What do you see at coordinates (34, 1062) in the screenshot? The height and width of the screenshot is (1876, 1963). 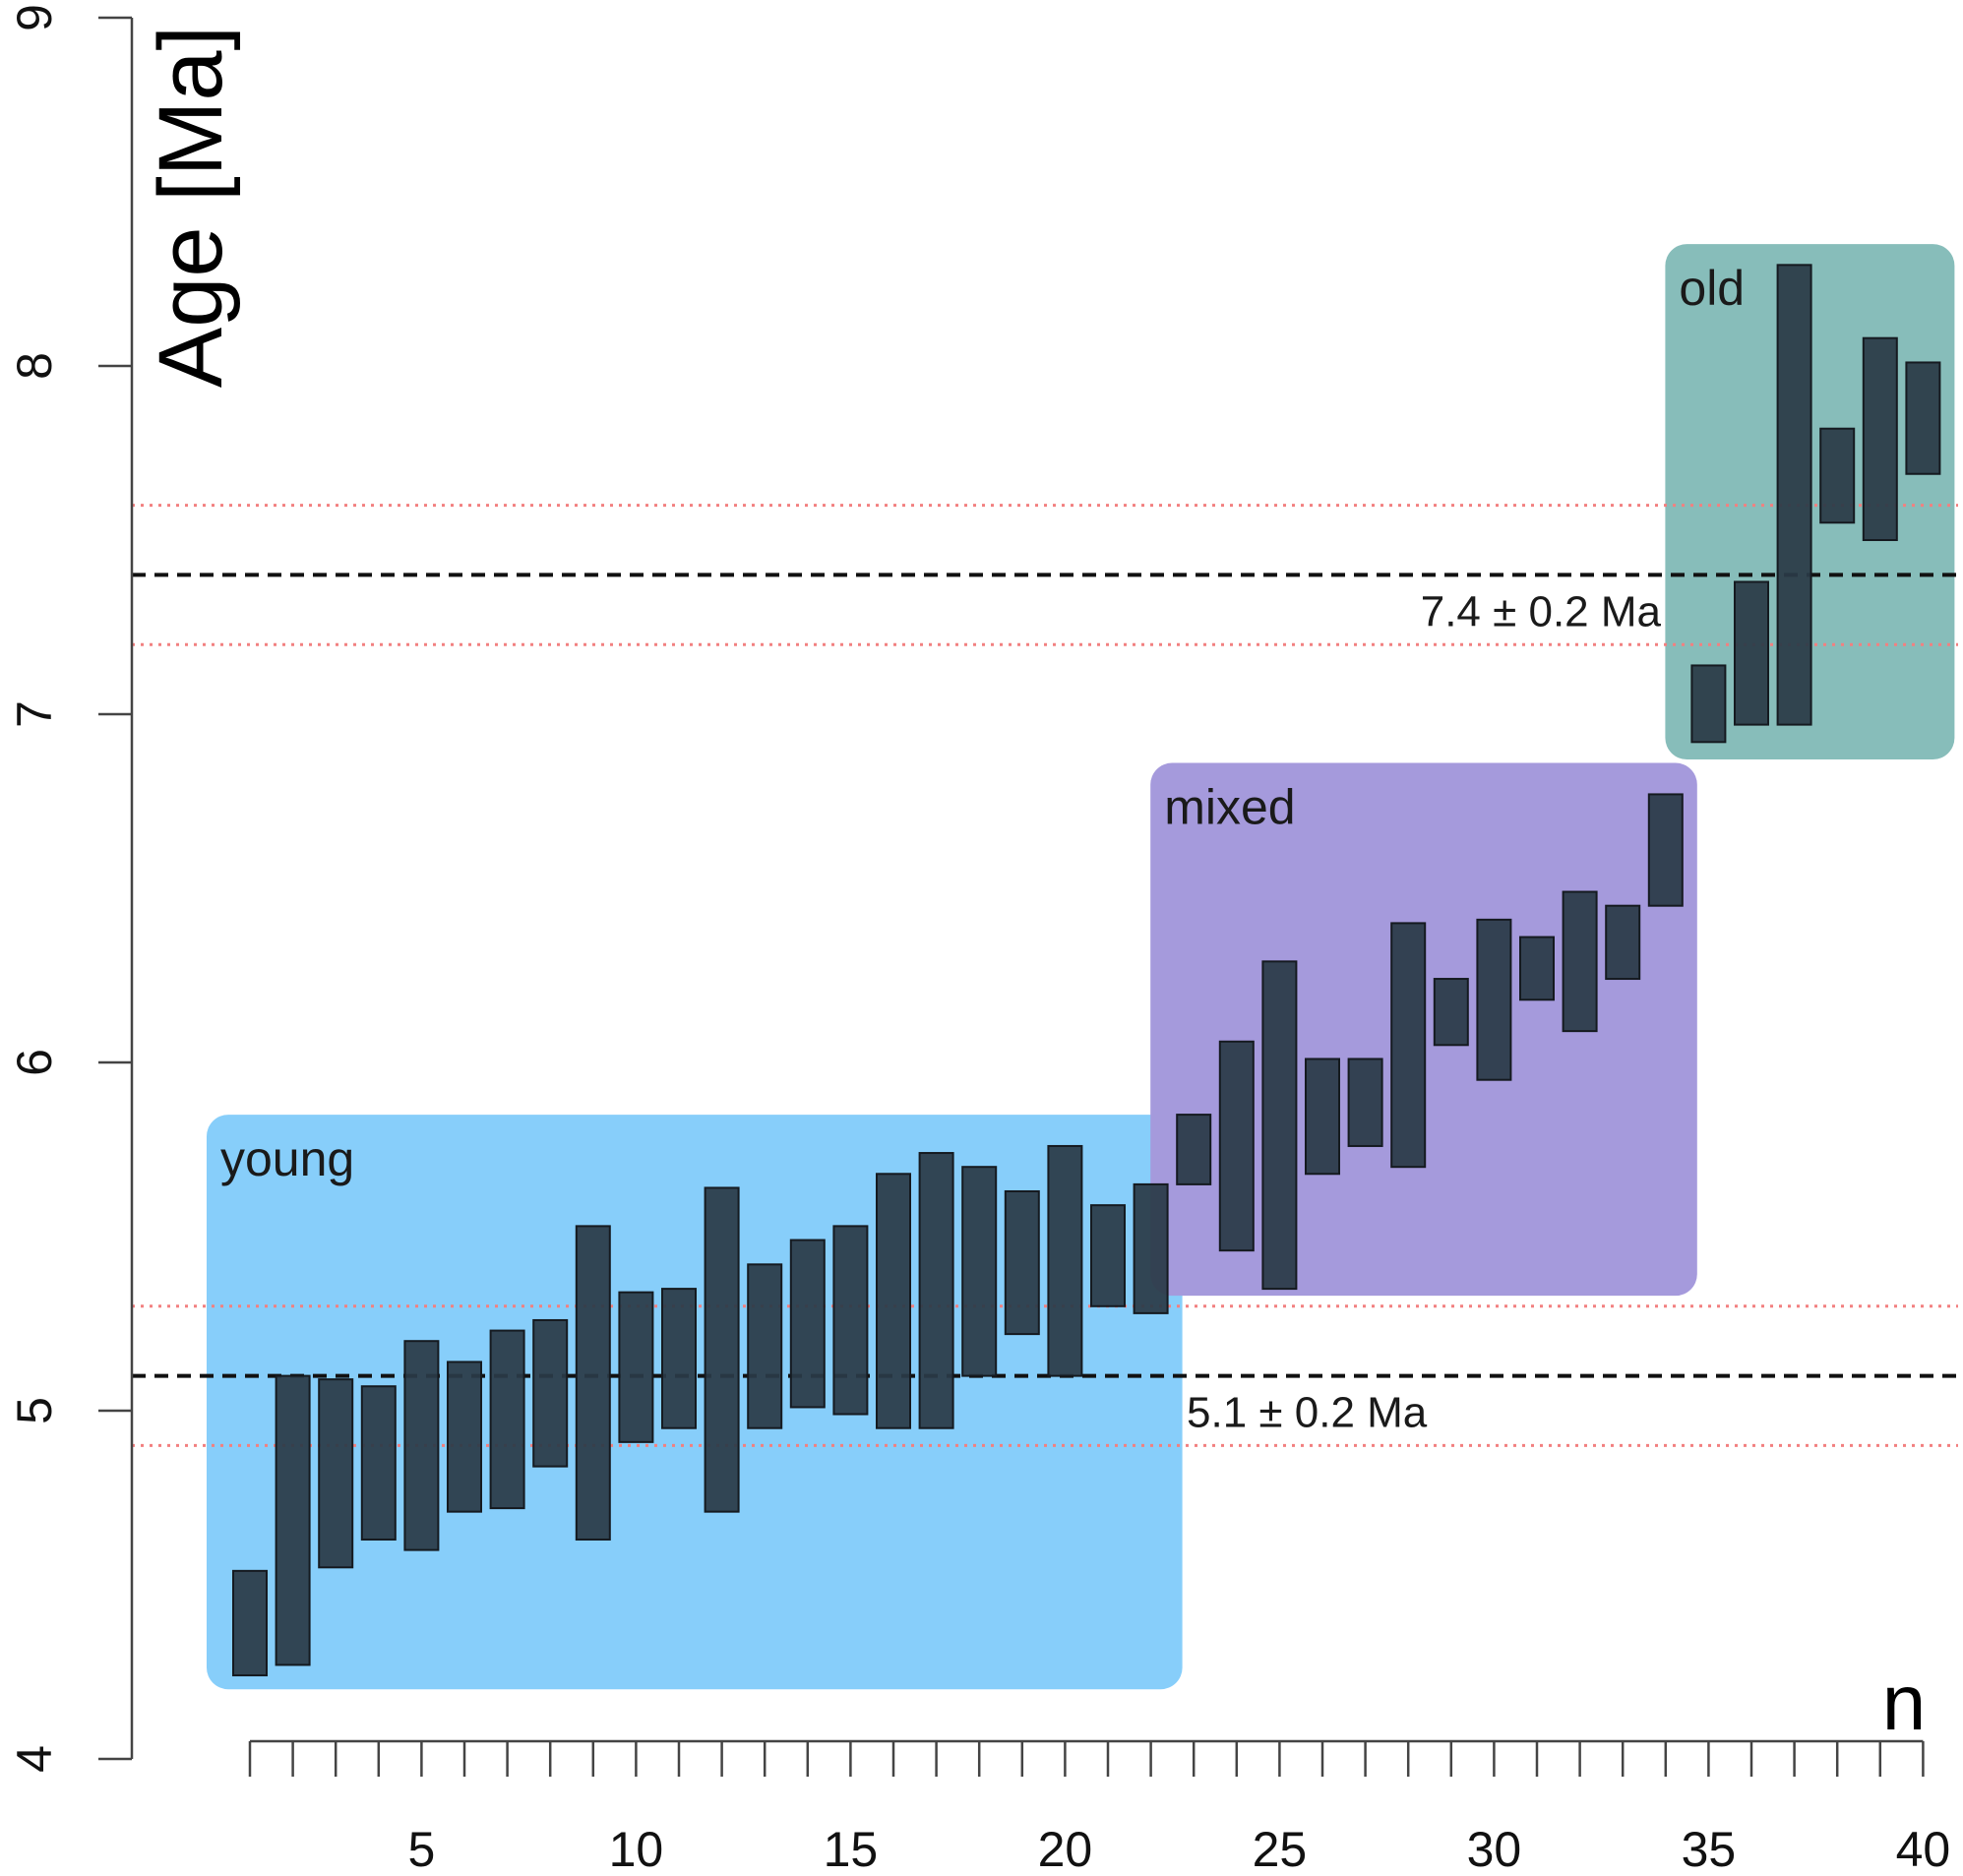 I see `y-tick-label: 6` at bounding box center [34, 1062].